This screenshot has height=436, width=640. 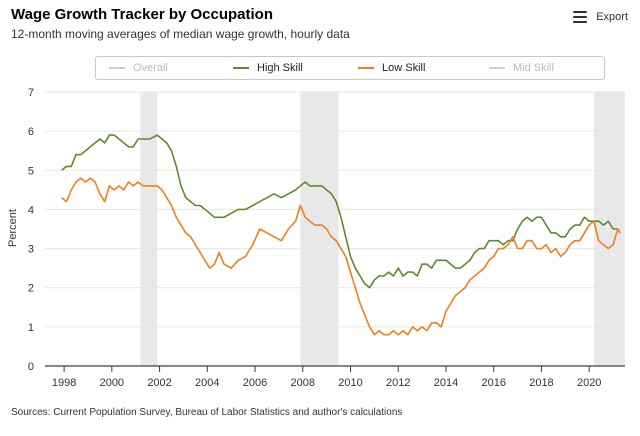 What do you see at coordinates (446, 383) in the screenshot?
I see `x-tick-label-2014: 2014` at bounding box center [446, 383].